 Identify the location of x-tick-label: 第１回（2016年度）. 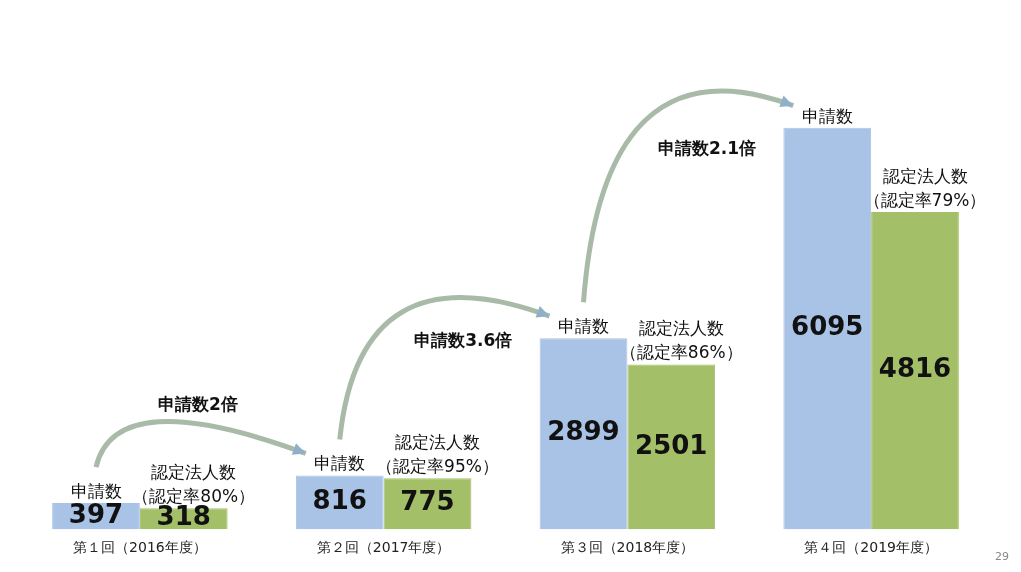
(140, 547).